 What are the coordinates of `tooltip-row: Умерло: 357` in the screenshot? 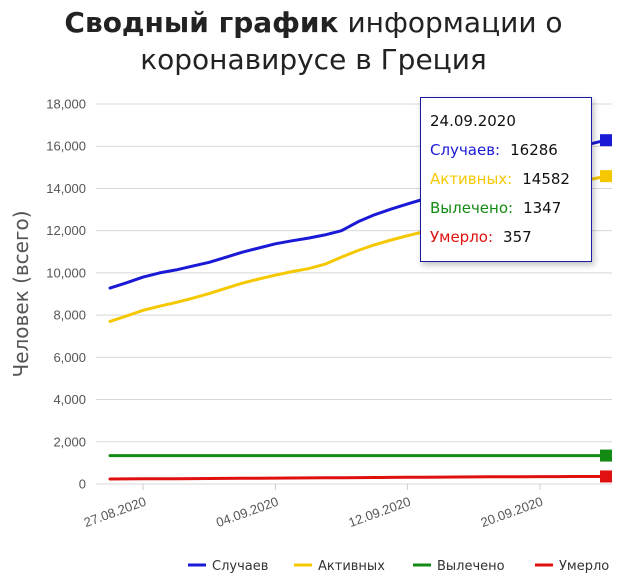 It's located at (510, 241).